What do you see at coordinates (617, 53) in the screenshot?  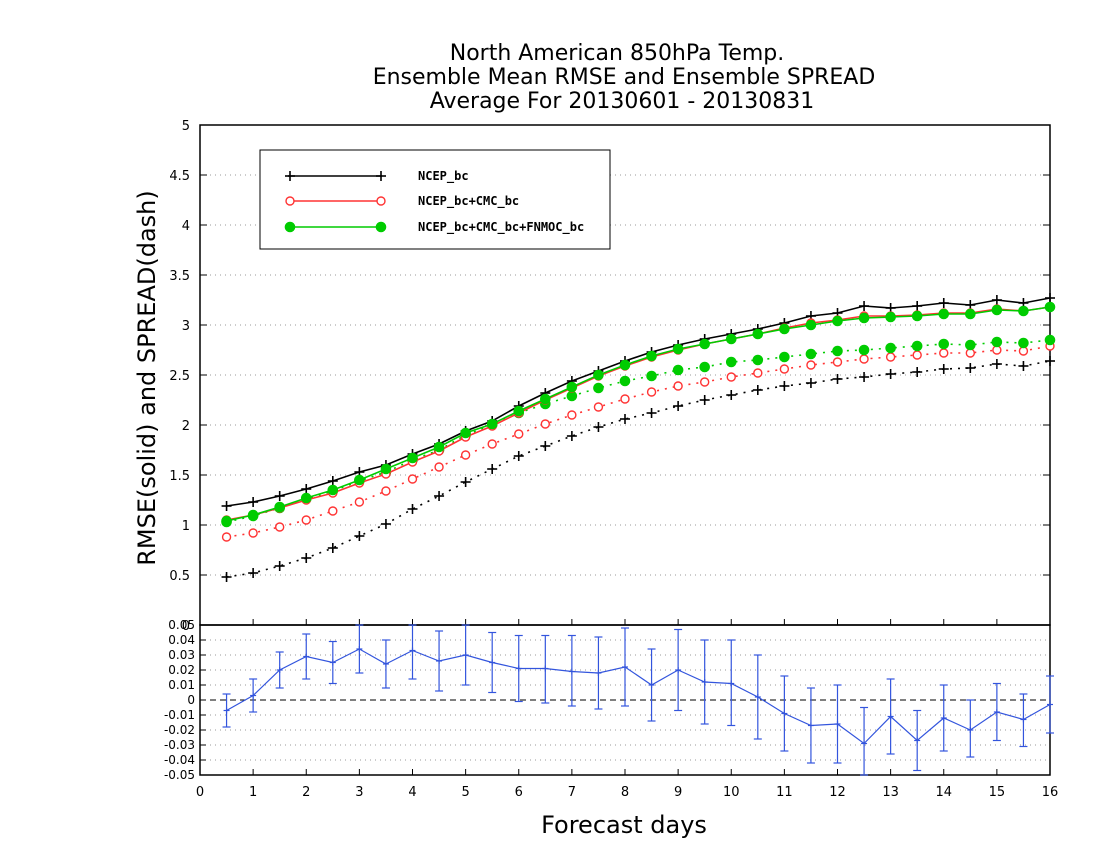 I see `title-line-1: North American 850hPa Temp.` at bounding box center [617, 53].